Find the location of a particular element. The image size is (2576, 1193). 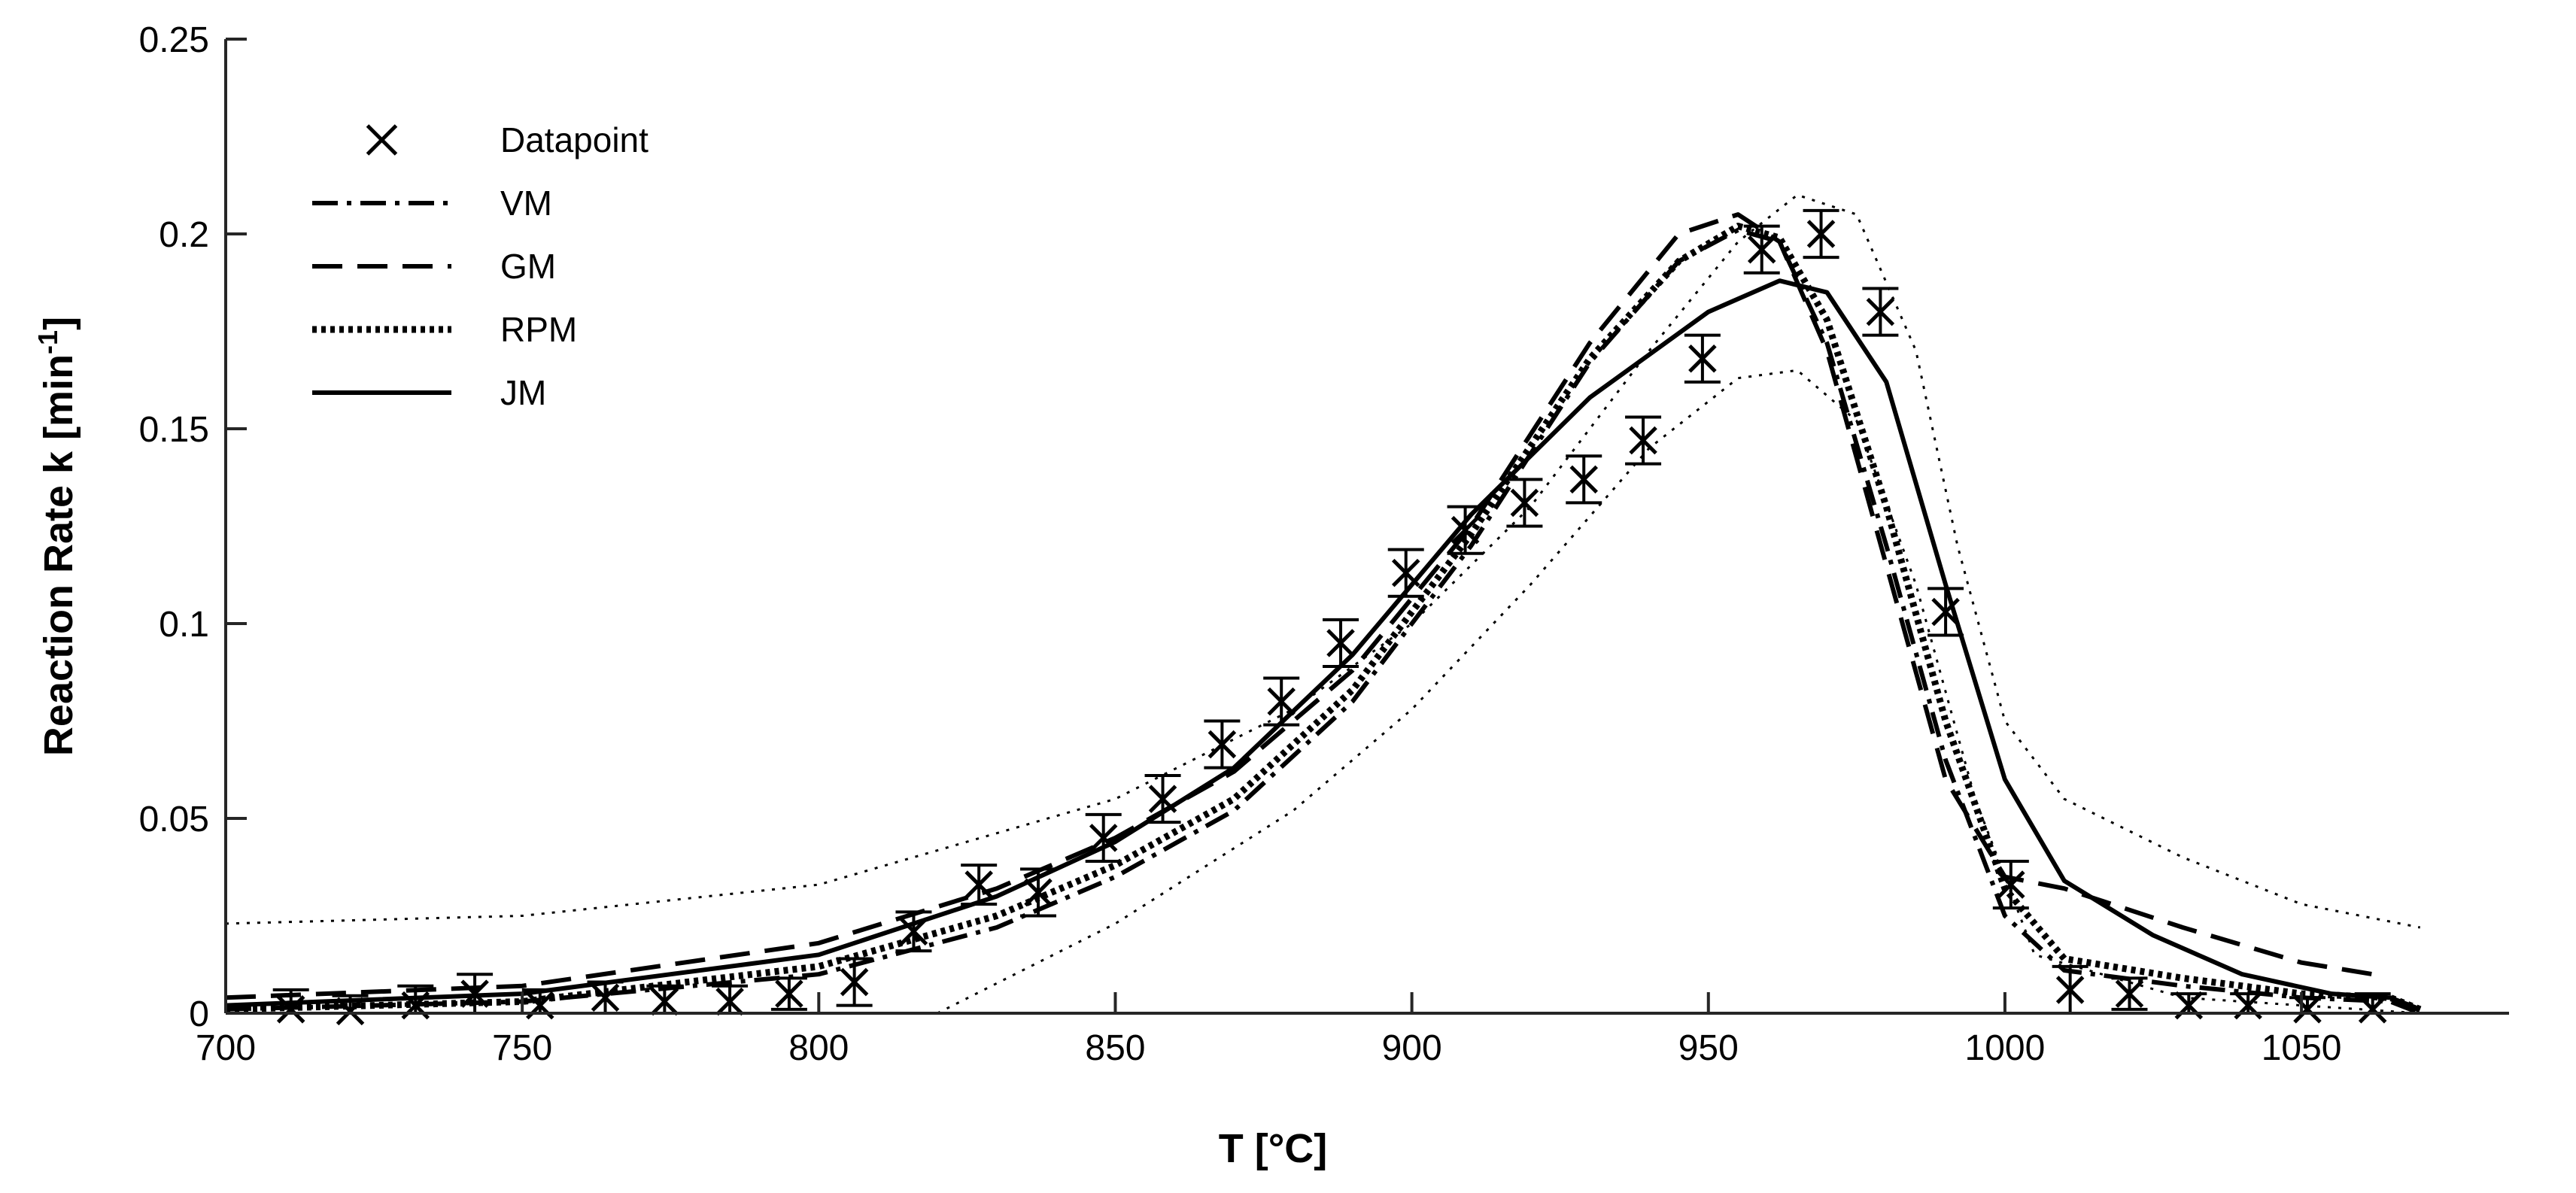

x-tick-label: 700 is located at coordinates (226, 1048).